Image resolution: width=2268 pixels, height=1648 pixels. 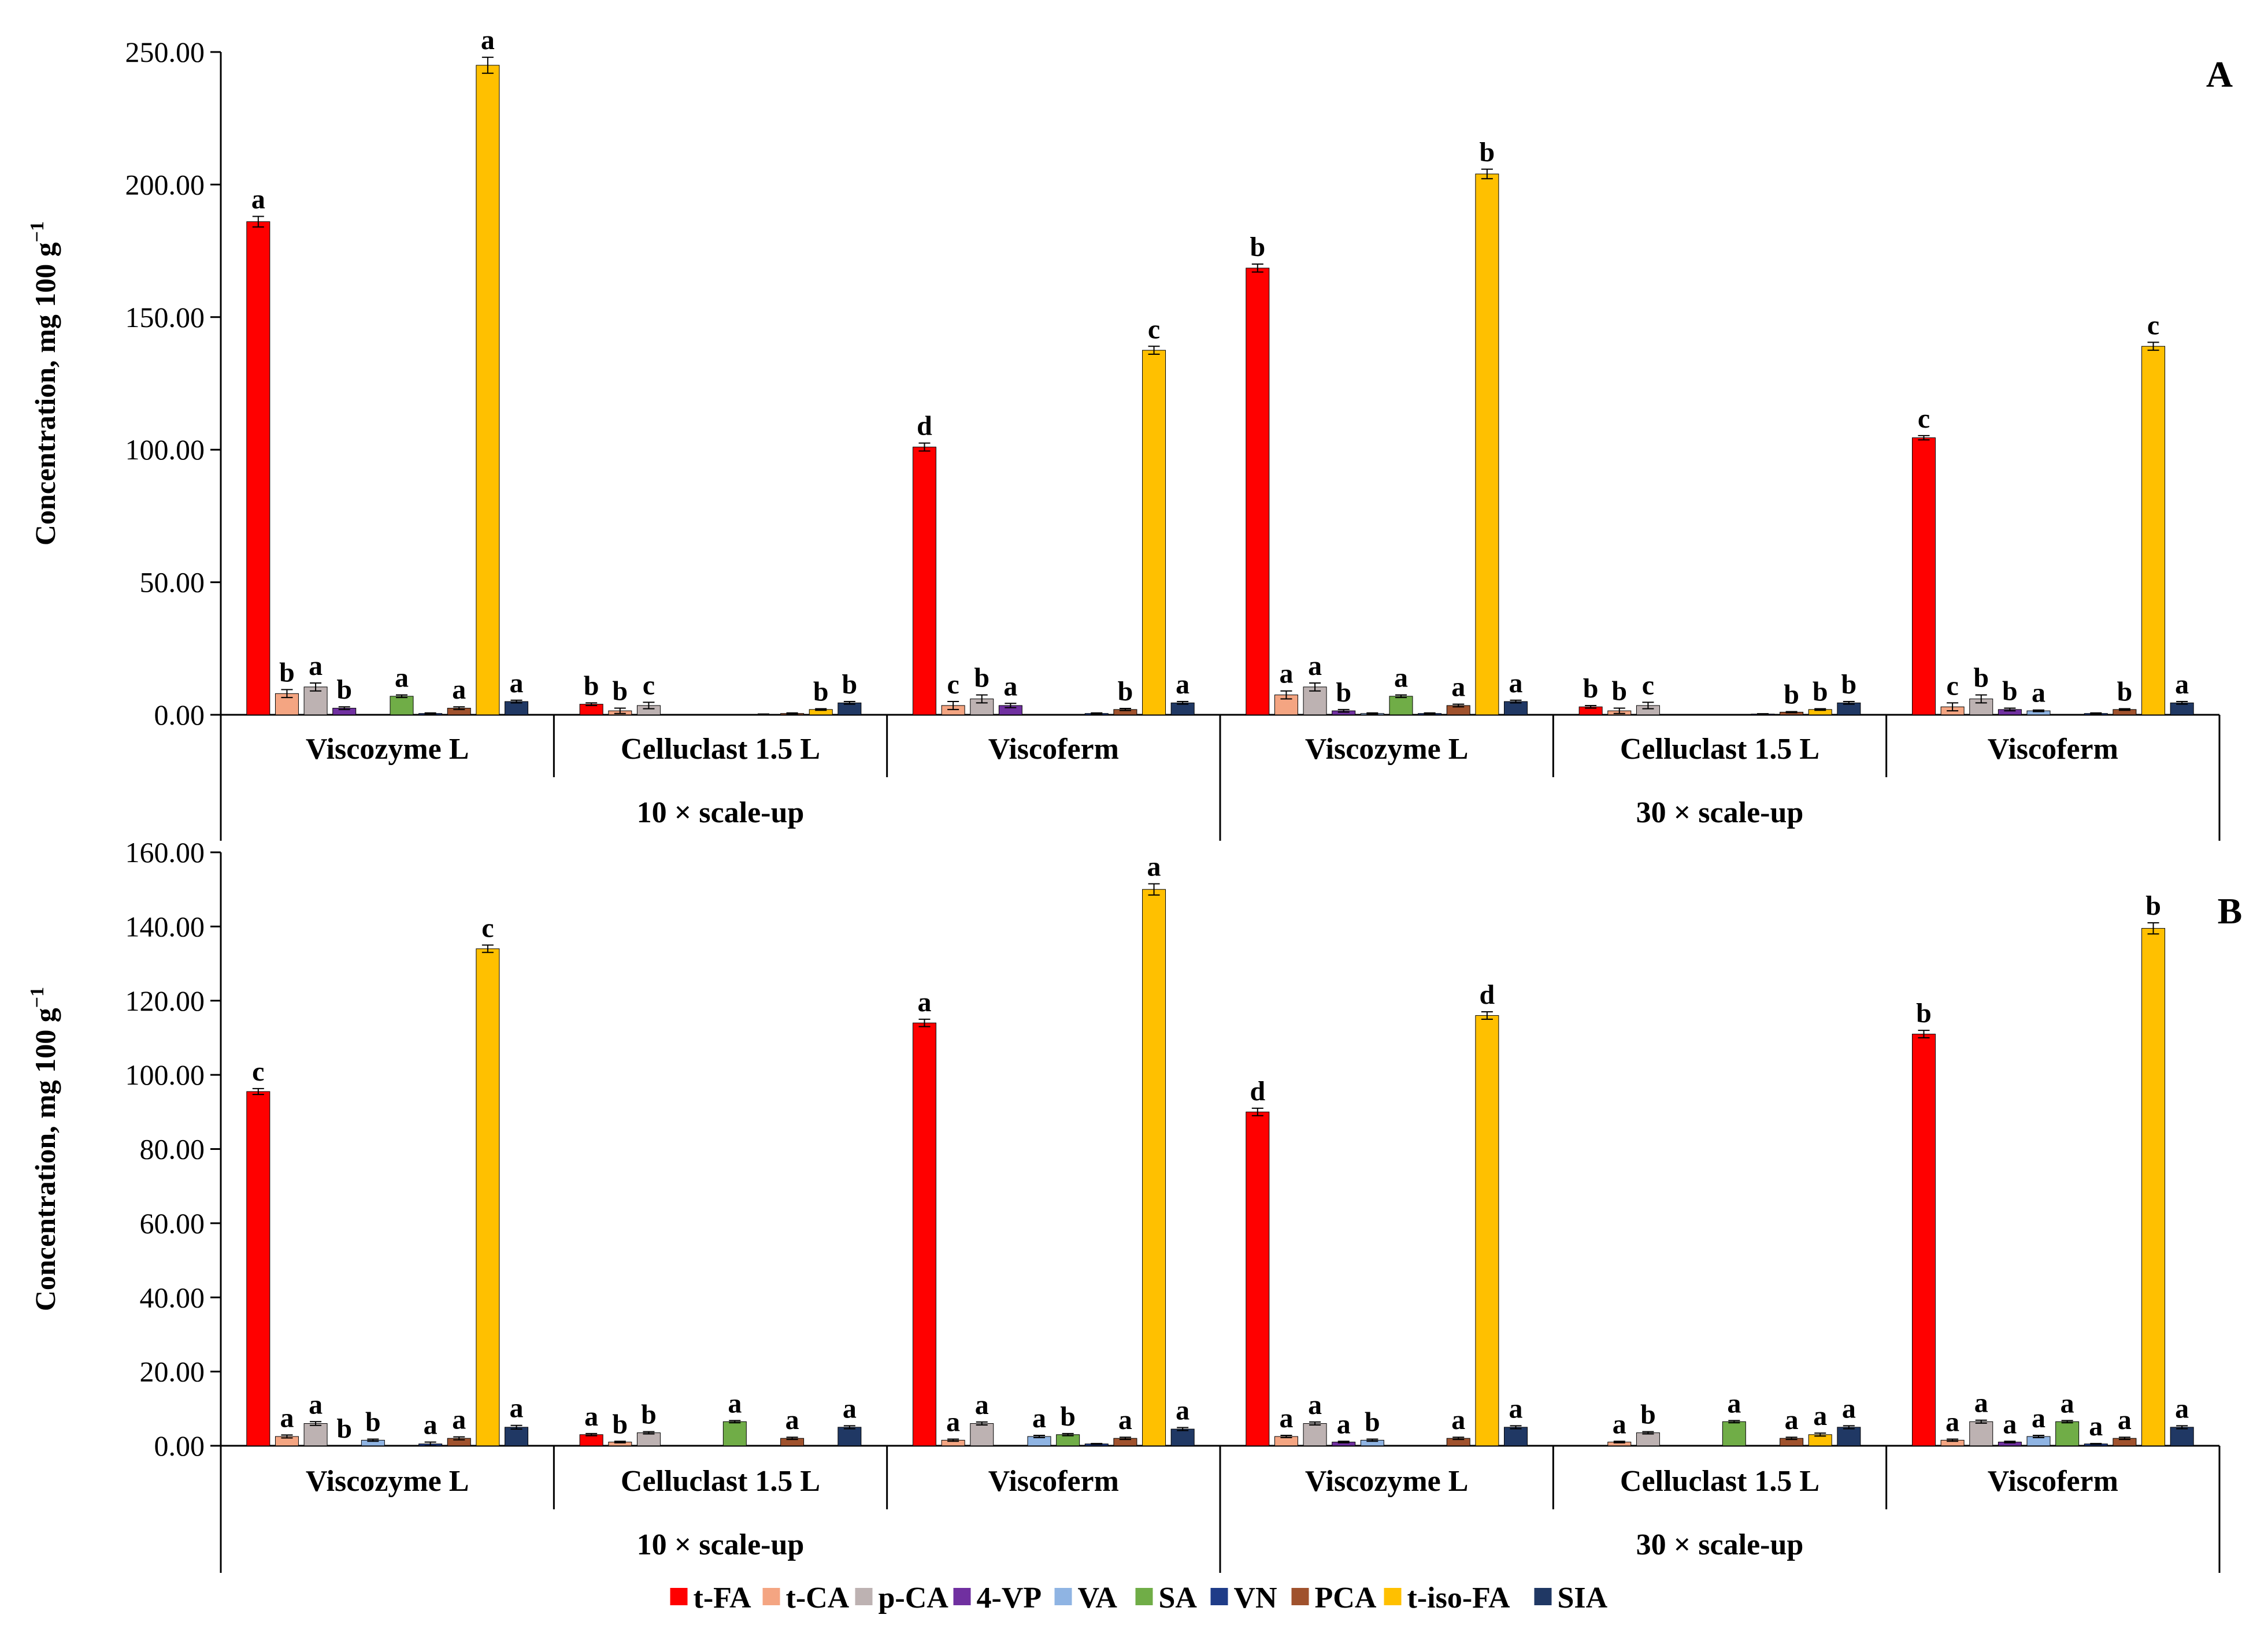 I want to click on y-tick-label: 40.00, so click(x=172, y=1297).